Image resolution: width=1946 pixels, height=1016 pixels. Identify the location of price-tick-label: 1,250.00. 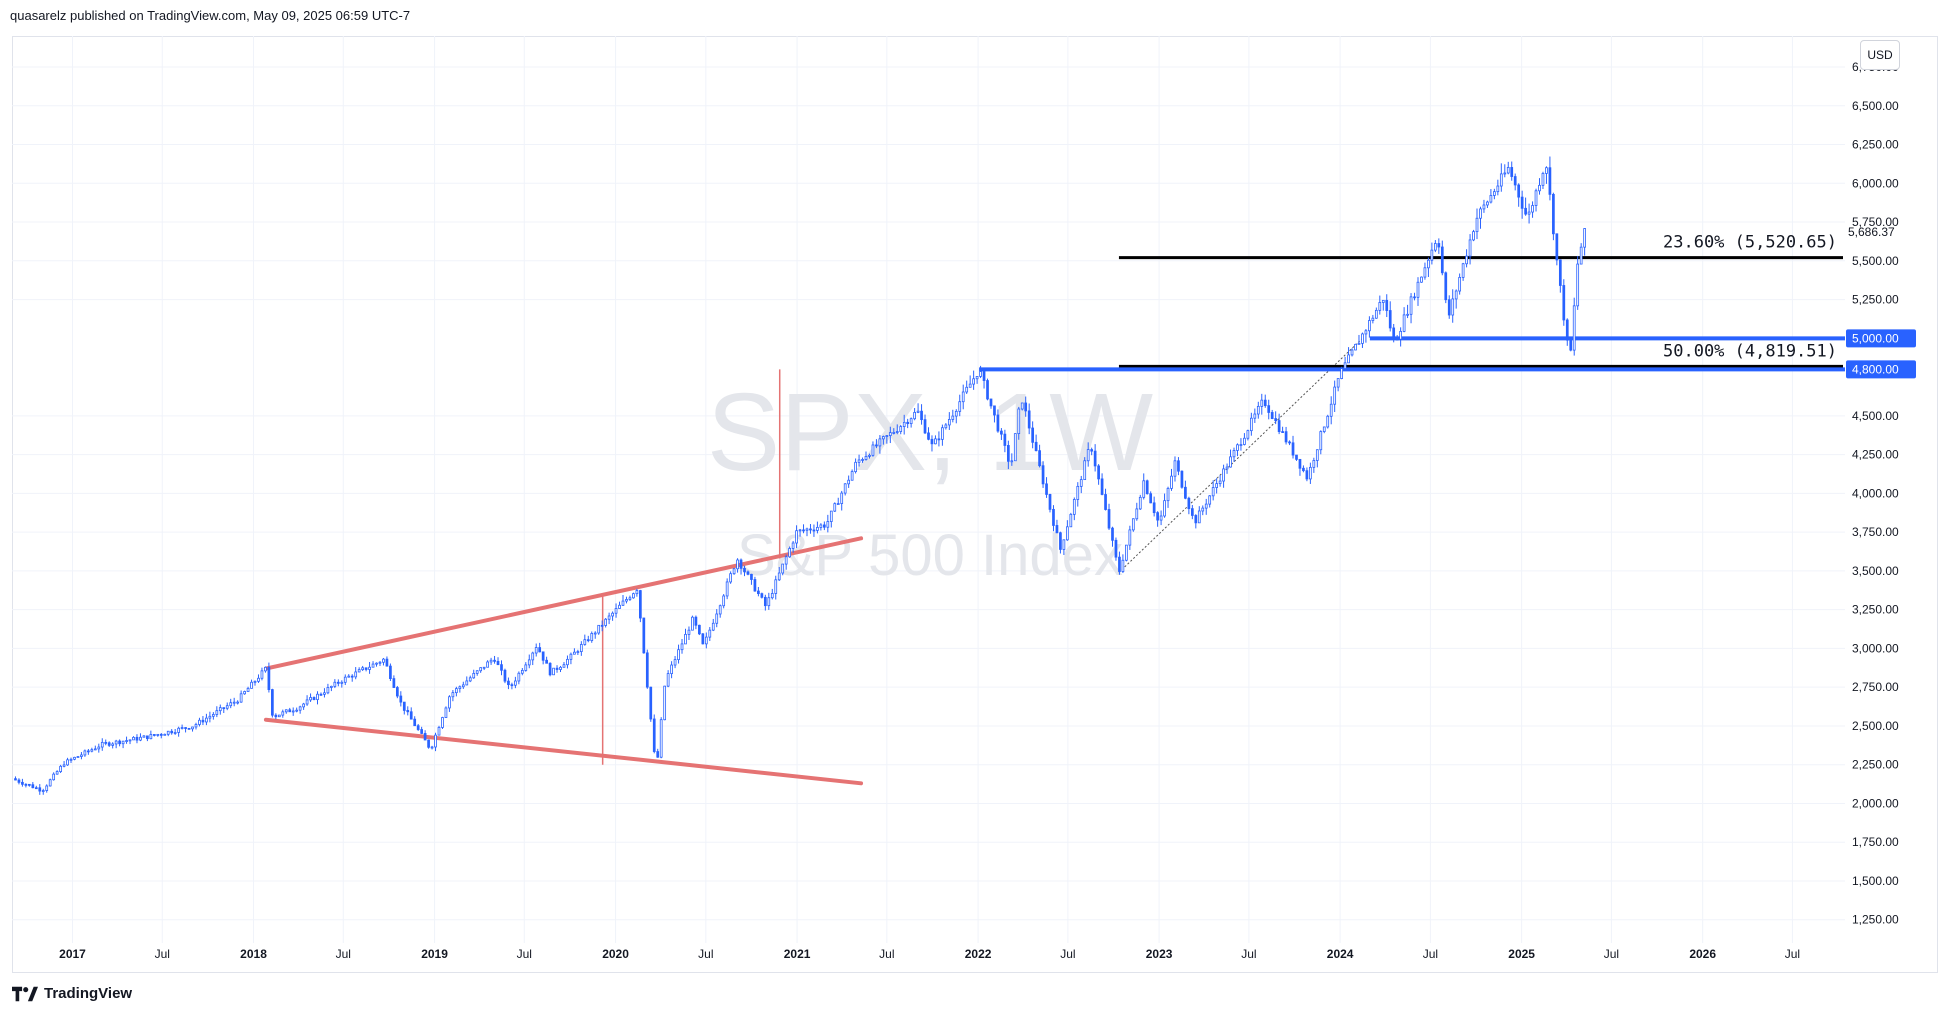
(1875, 920).